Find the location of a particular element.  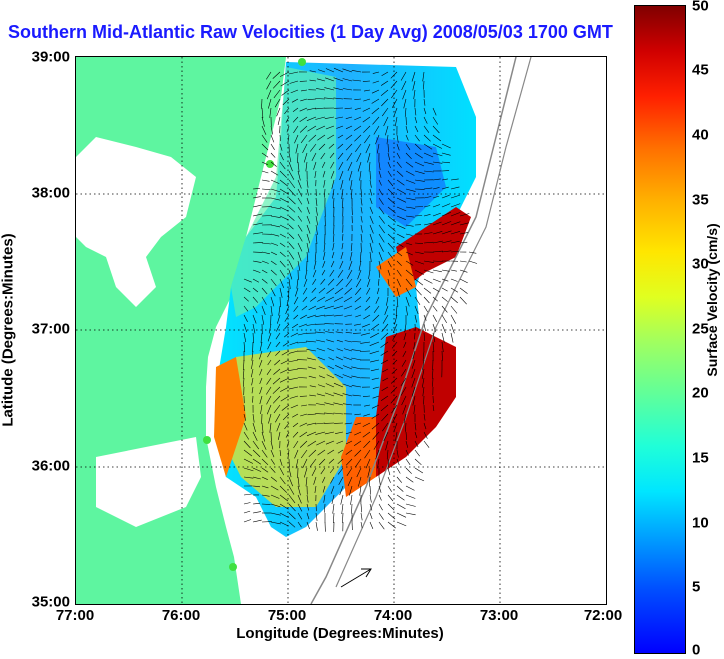

colorbar-tick: 35 is located at coordinates (700, 200).